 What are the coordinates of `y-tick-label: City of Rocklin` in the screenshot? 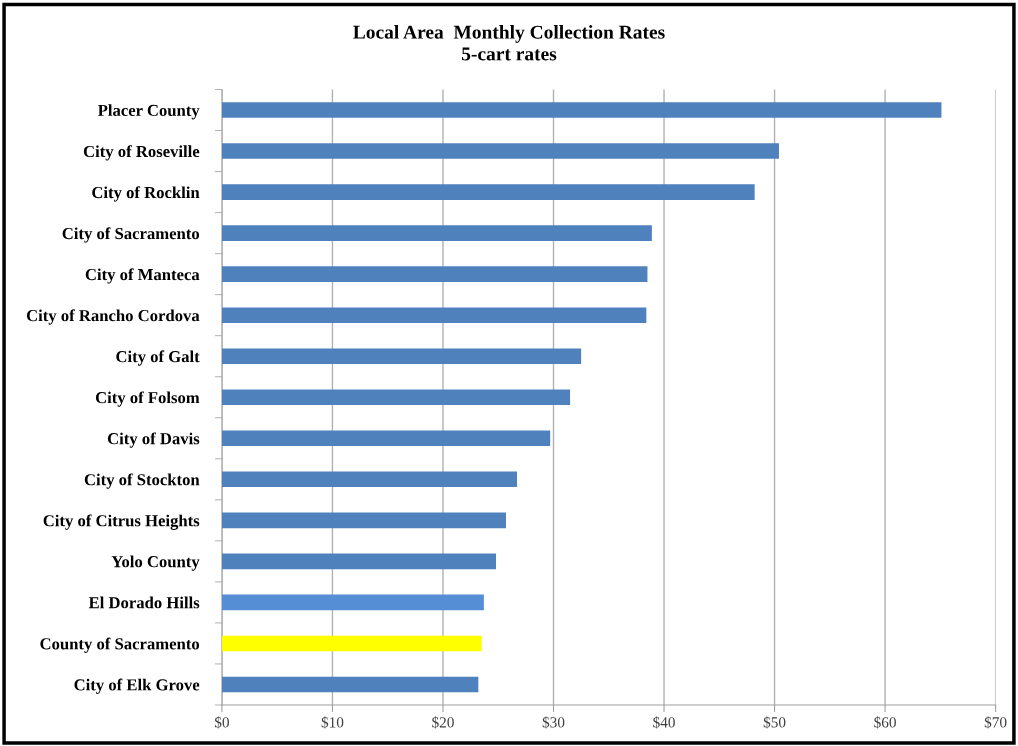 It's located at (146, 194).